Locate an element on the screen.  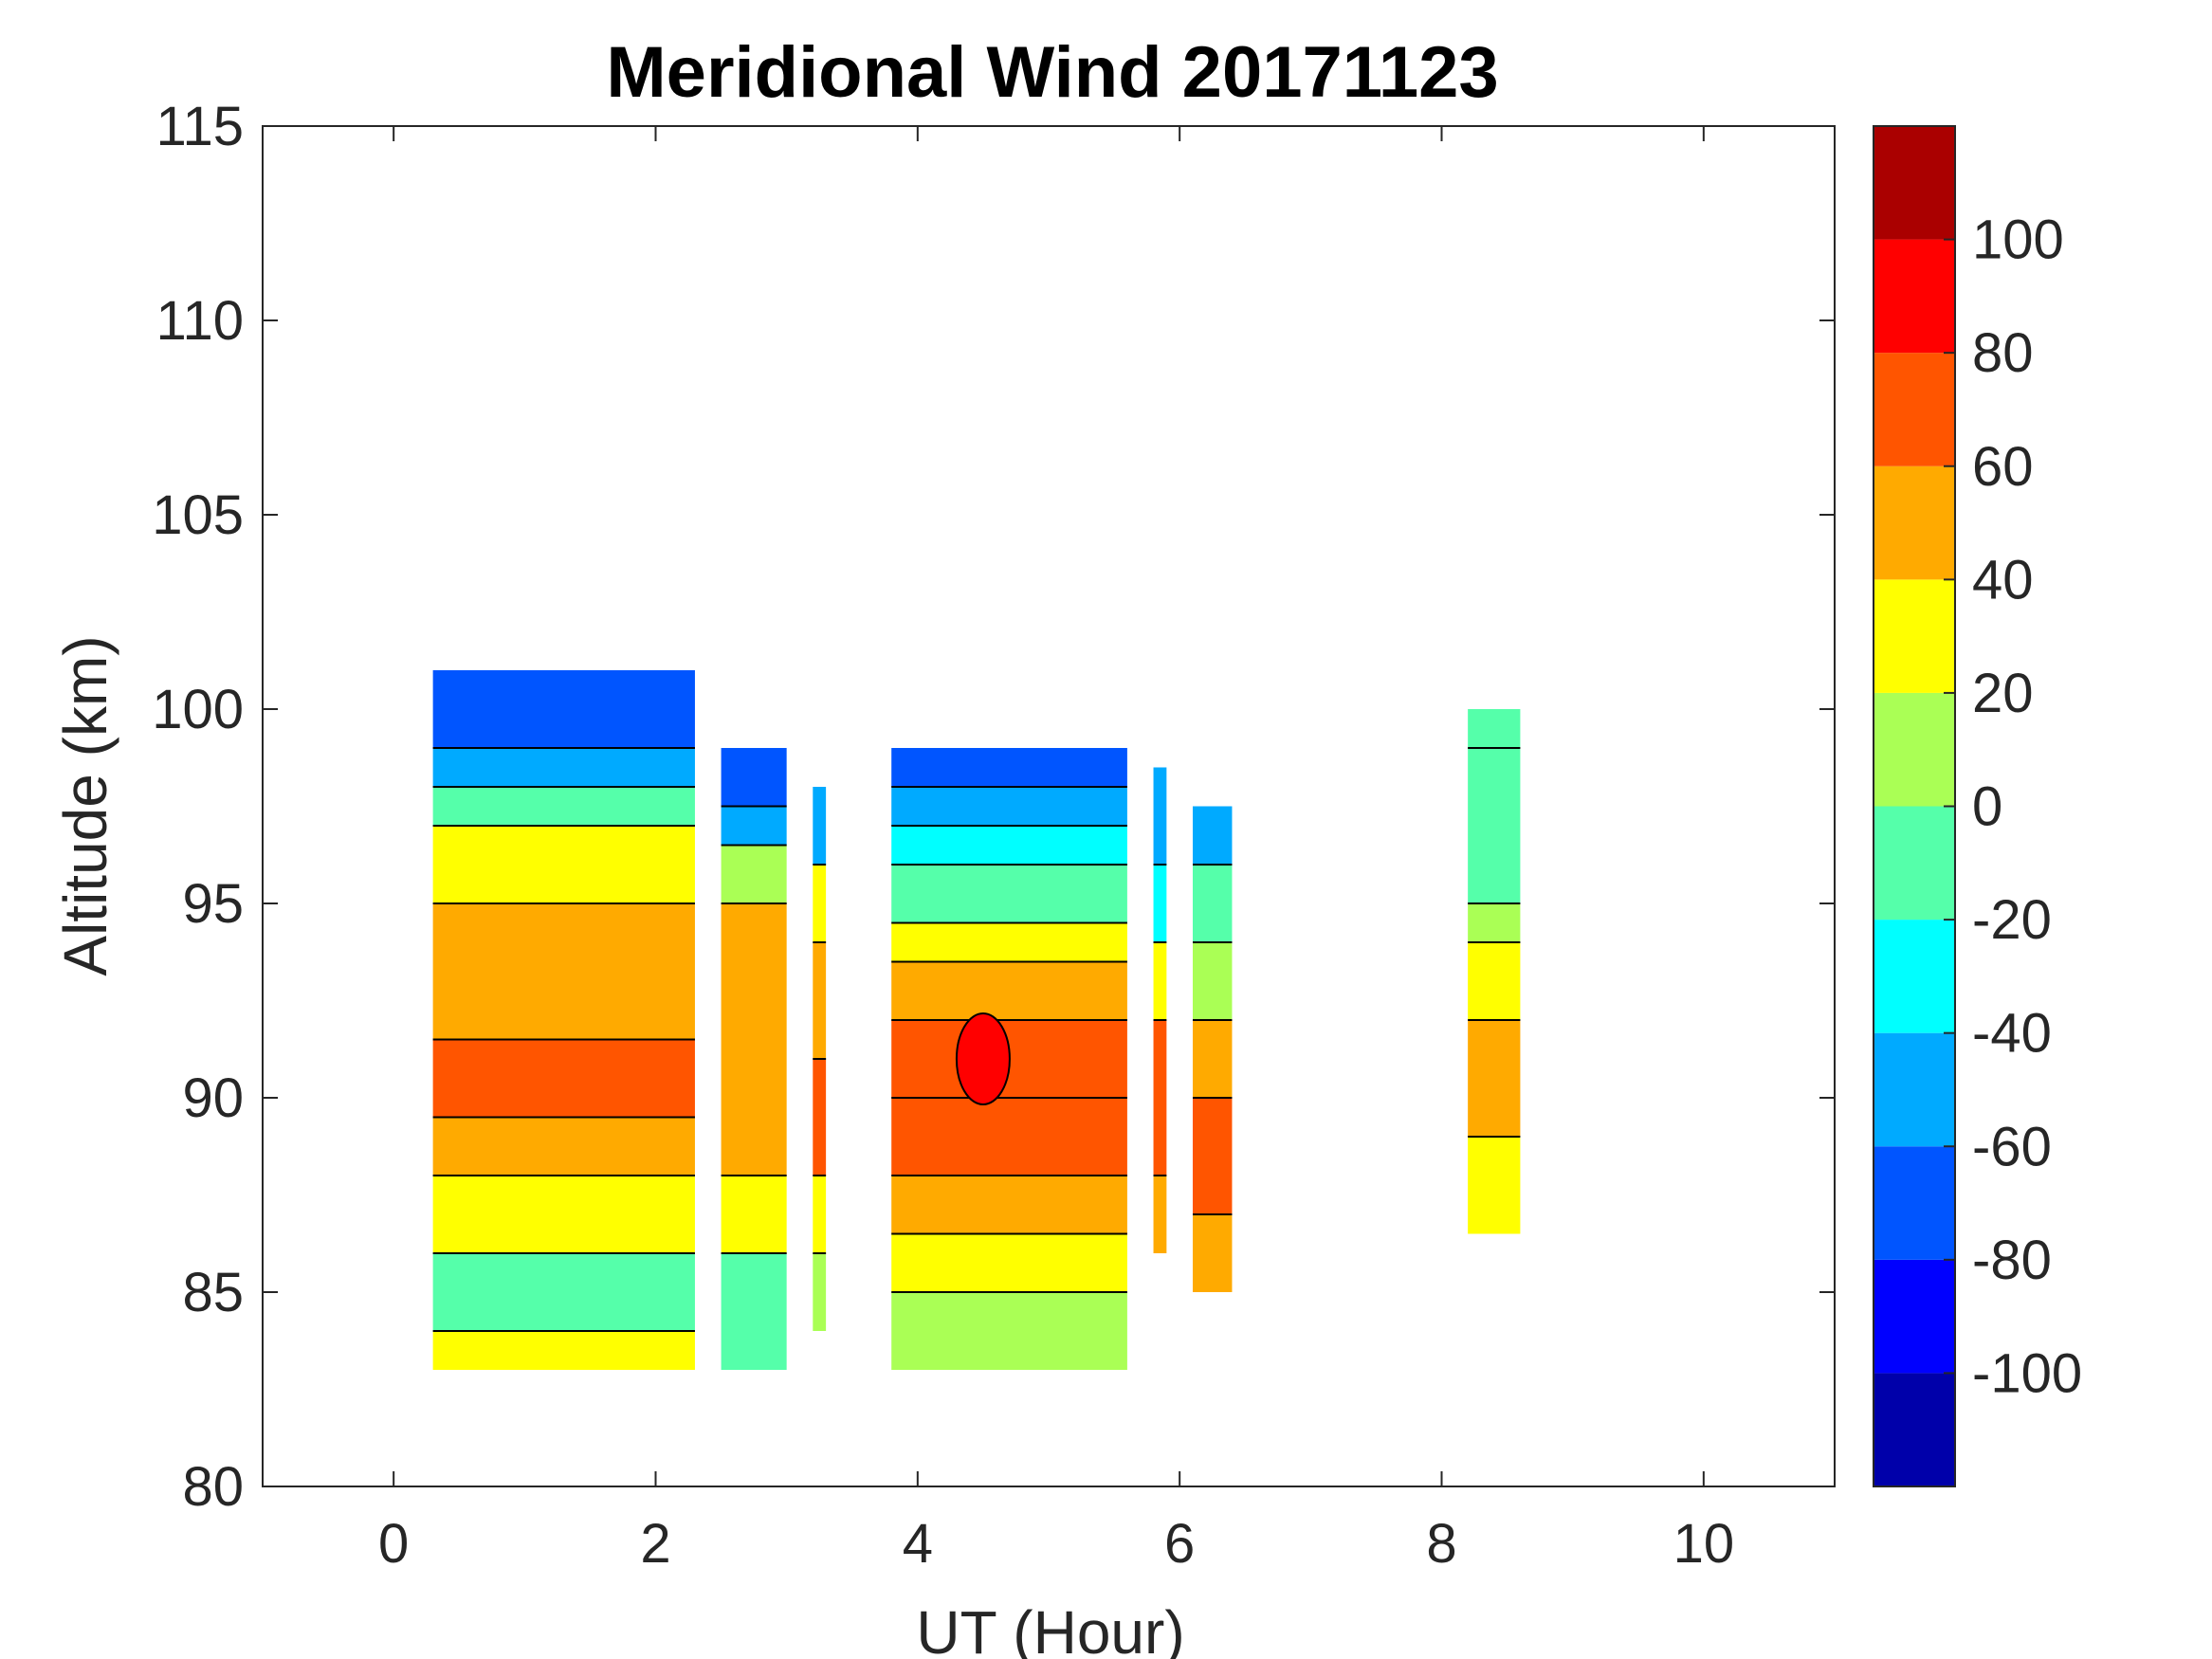
x-tick-label: 0 is located at coordinates (393, 1544).